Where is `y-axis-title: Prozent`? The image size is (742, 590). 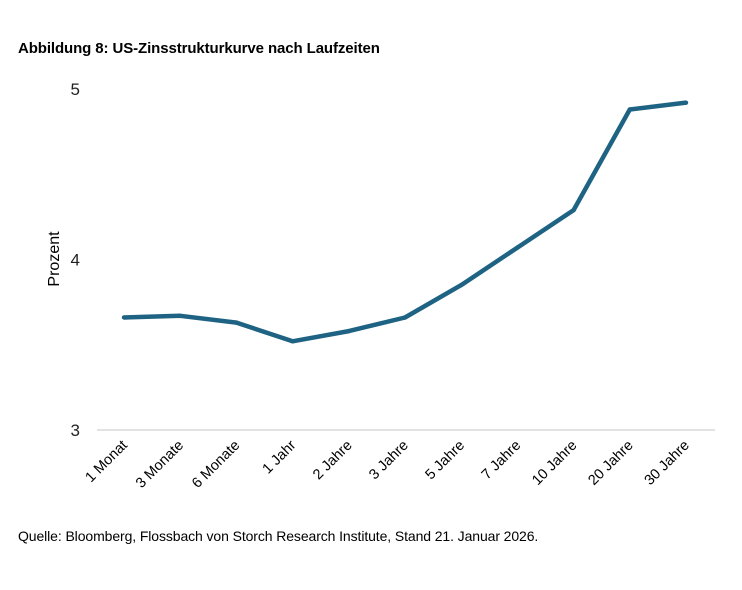
y-axis-title: Prozent is located at coordinates (54, 259).